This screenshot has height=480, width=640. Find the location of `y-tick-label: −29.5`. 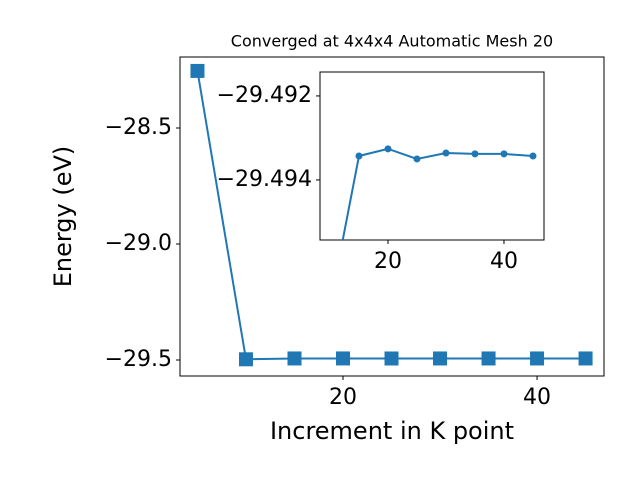

y-tick-label: −29.5 is located at coordinates (138, 359).